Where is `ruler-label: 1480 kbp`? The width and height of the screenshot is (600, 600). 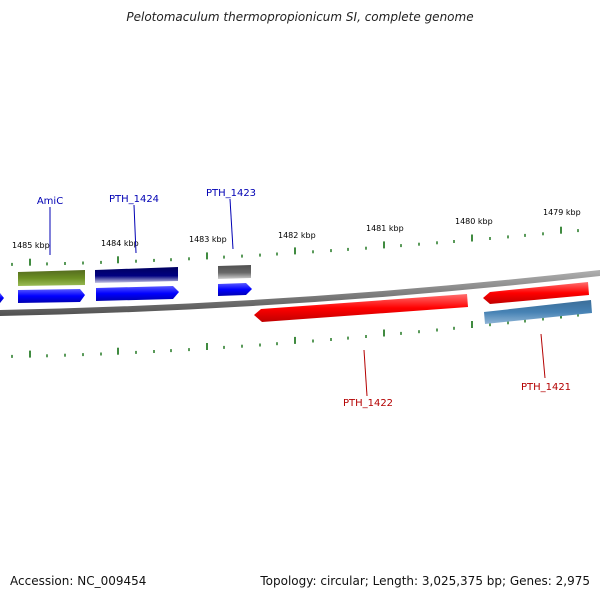 ruler-label: 1480 kbp is located at coordinates (474, 221).